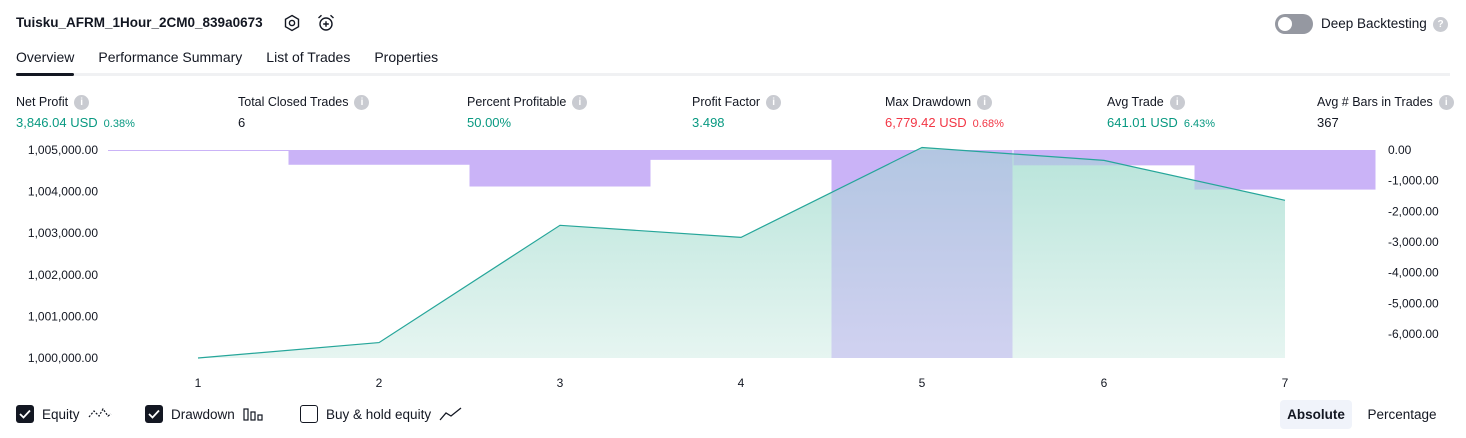 This screenshot has width=1466, height=438. Describe the element at coordinates (1402, 414) in the screenshot. I see `percentage-button: Percentage` at that location.